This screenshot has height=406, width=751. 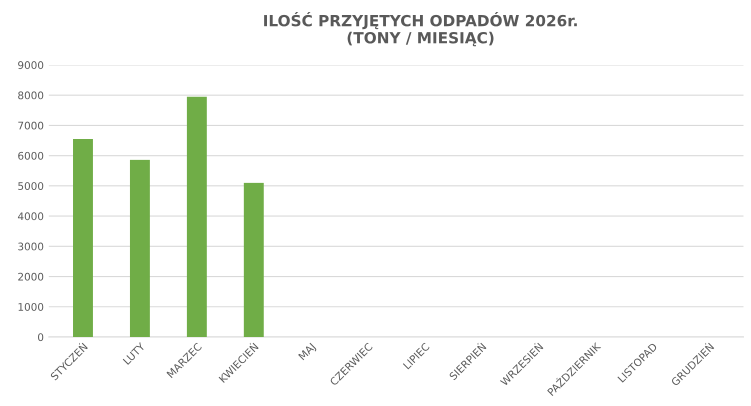 I want to click on y-tick-label: 0, so click(x=41, y=337).